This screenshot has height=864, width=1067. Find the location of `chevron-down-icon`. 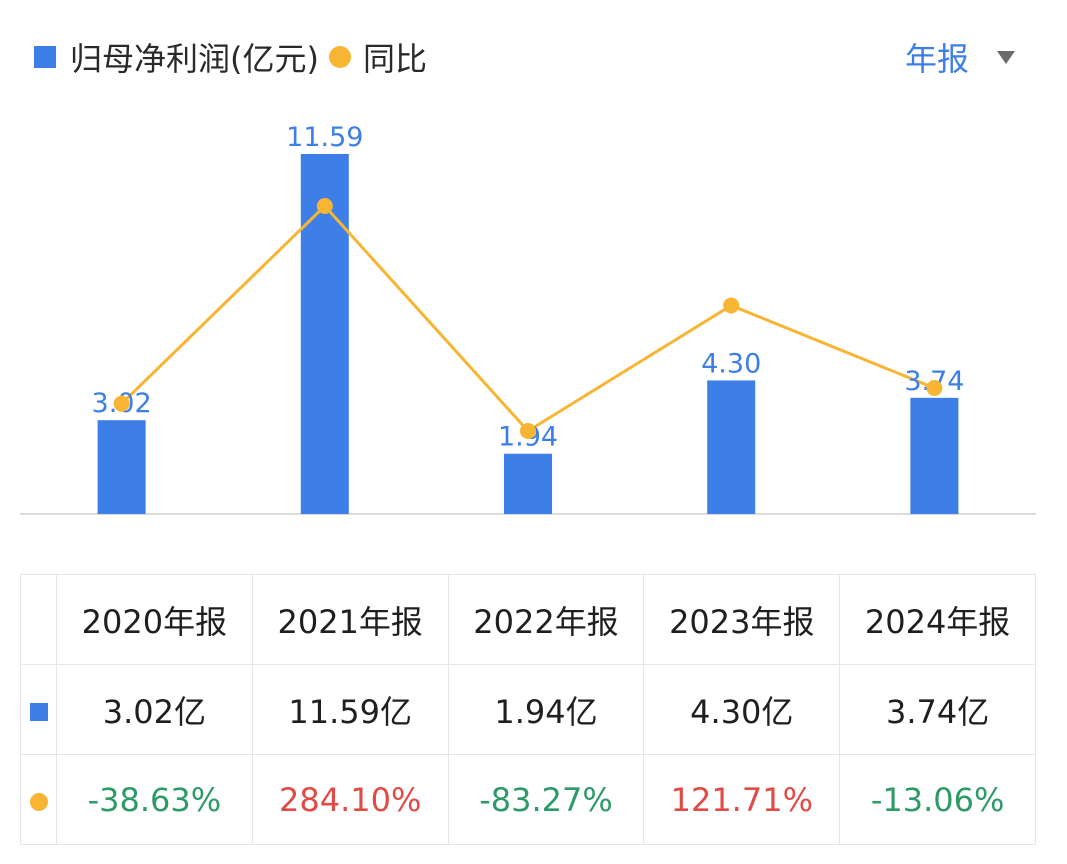

chevron-down-icon is located at coordinates (1006, 57).